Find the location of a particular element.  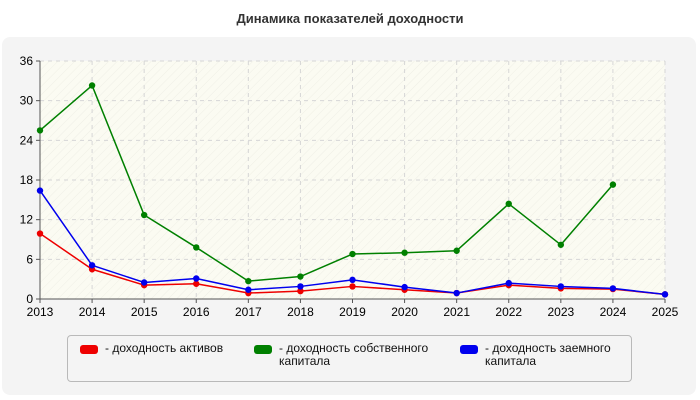

x-tick-label: 2017 is located at coordinates (248, 312).